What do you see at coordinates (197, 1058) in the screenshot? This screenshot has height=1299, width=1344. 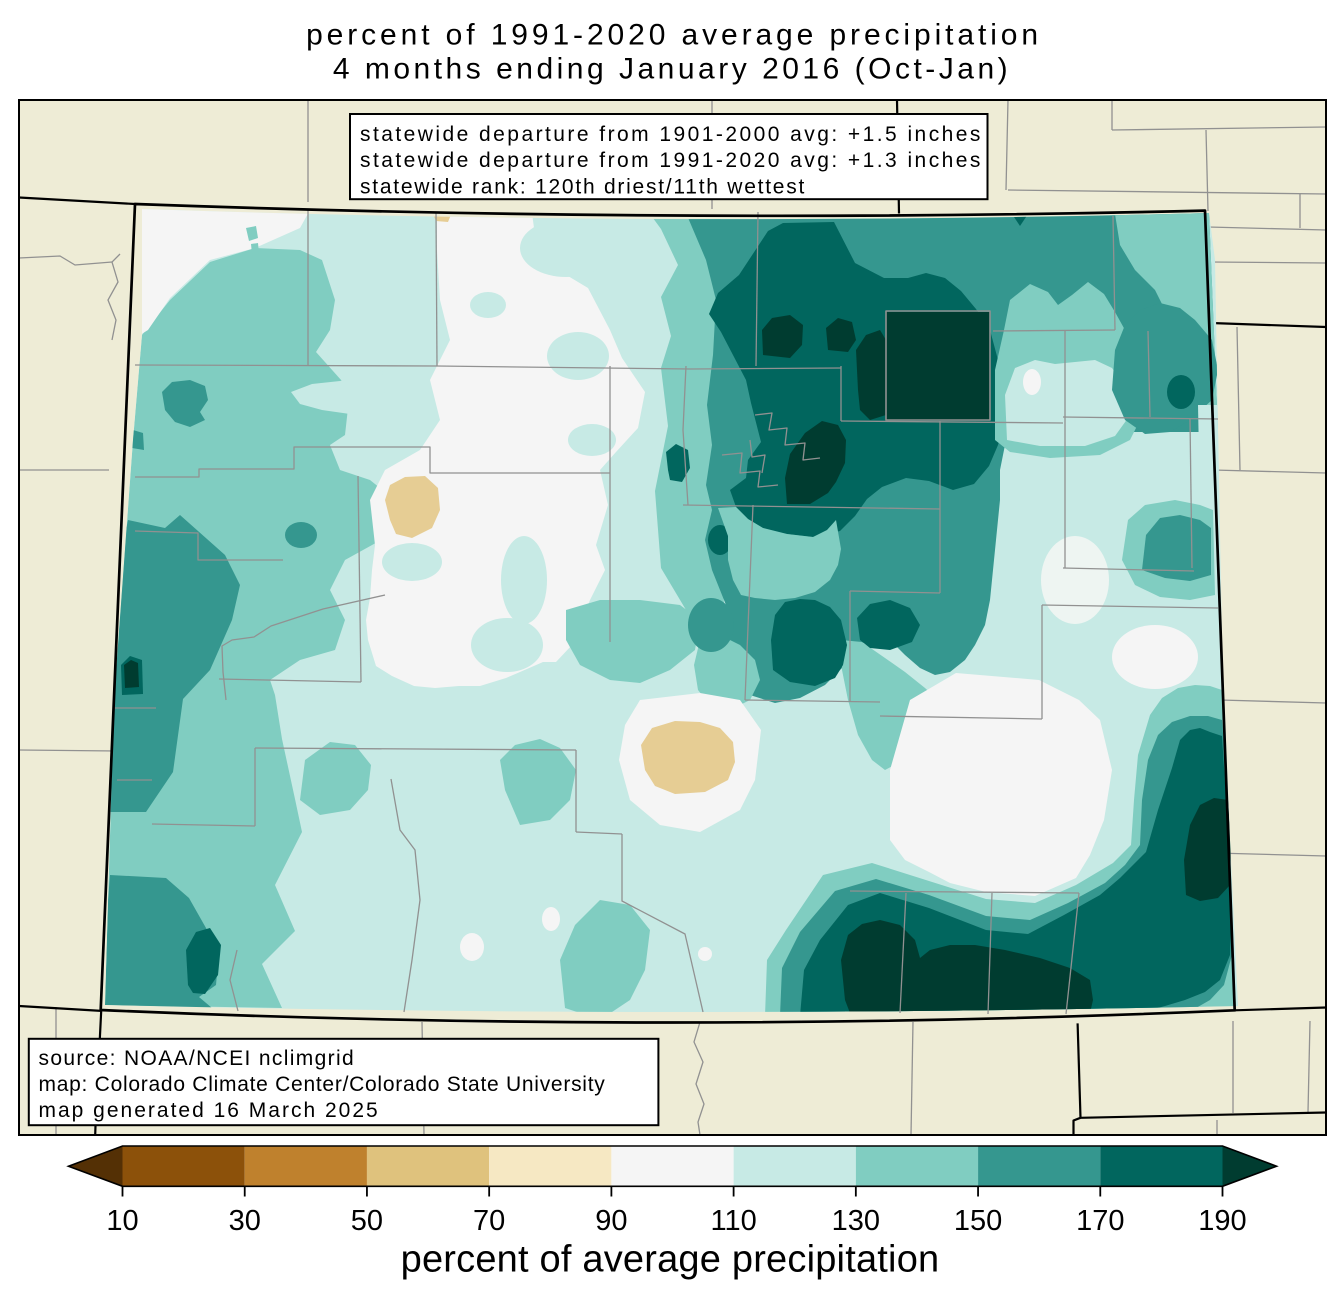 I see `svg-text: source: NOAA/NCEI nclimgrid` at bounding box center [197, 1058].